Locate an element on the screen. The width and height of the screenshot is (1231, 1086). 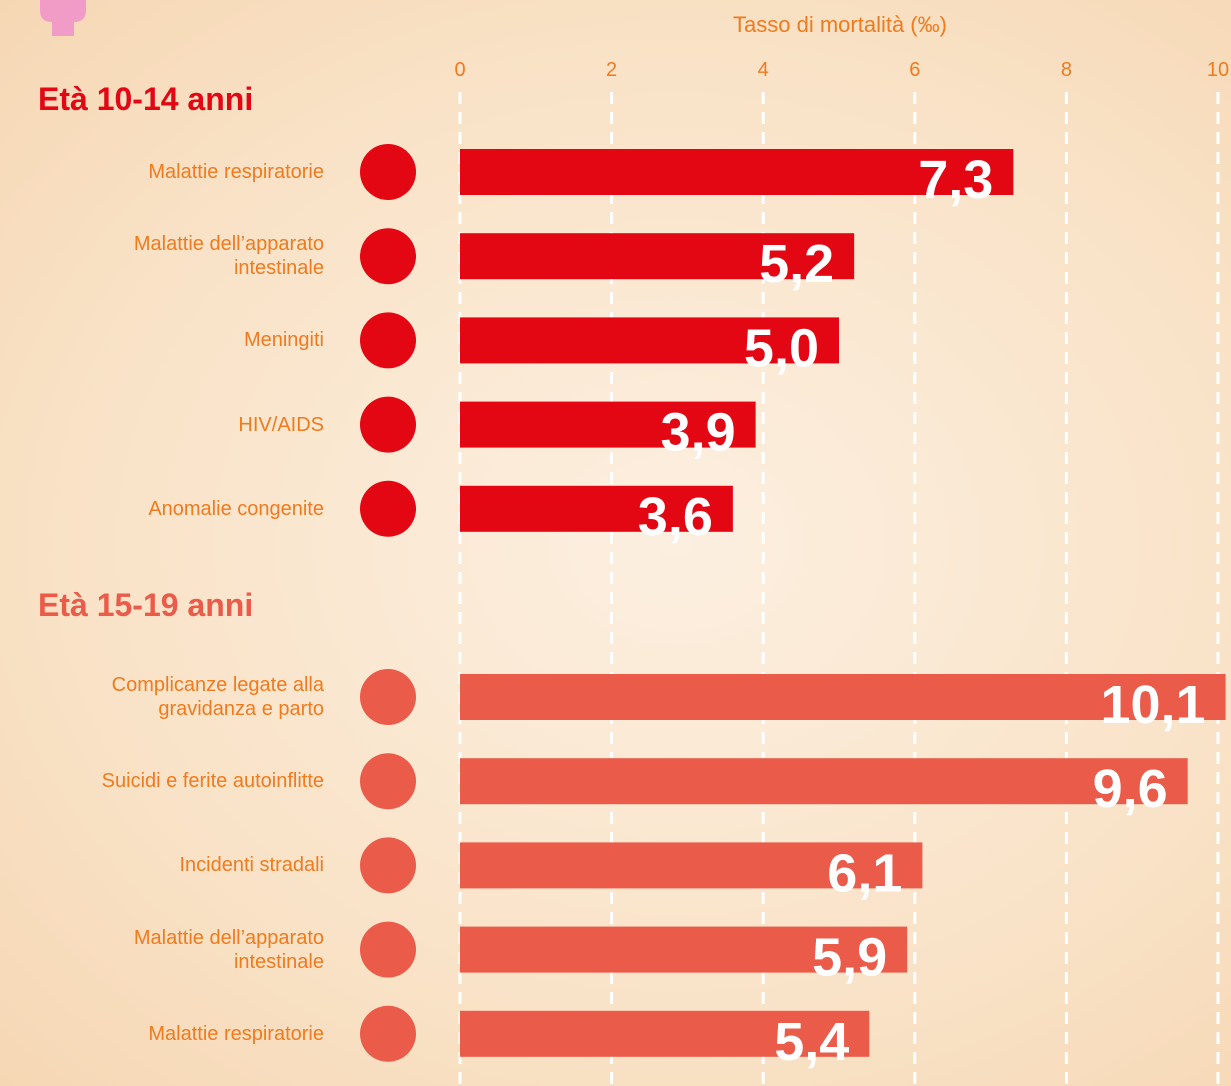
axis-label: Tasso di mortalità (‰) is located at coordinates (840, 24).